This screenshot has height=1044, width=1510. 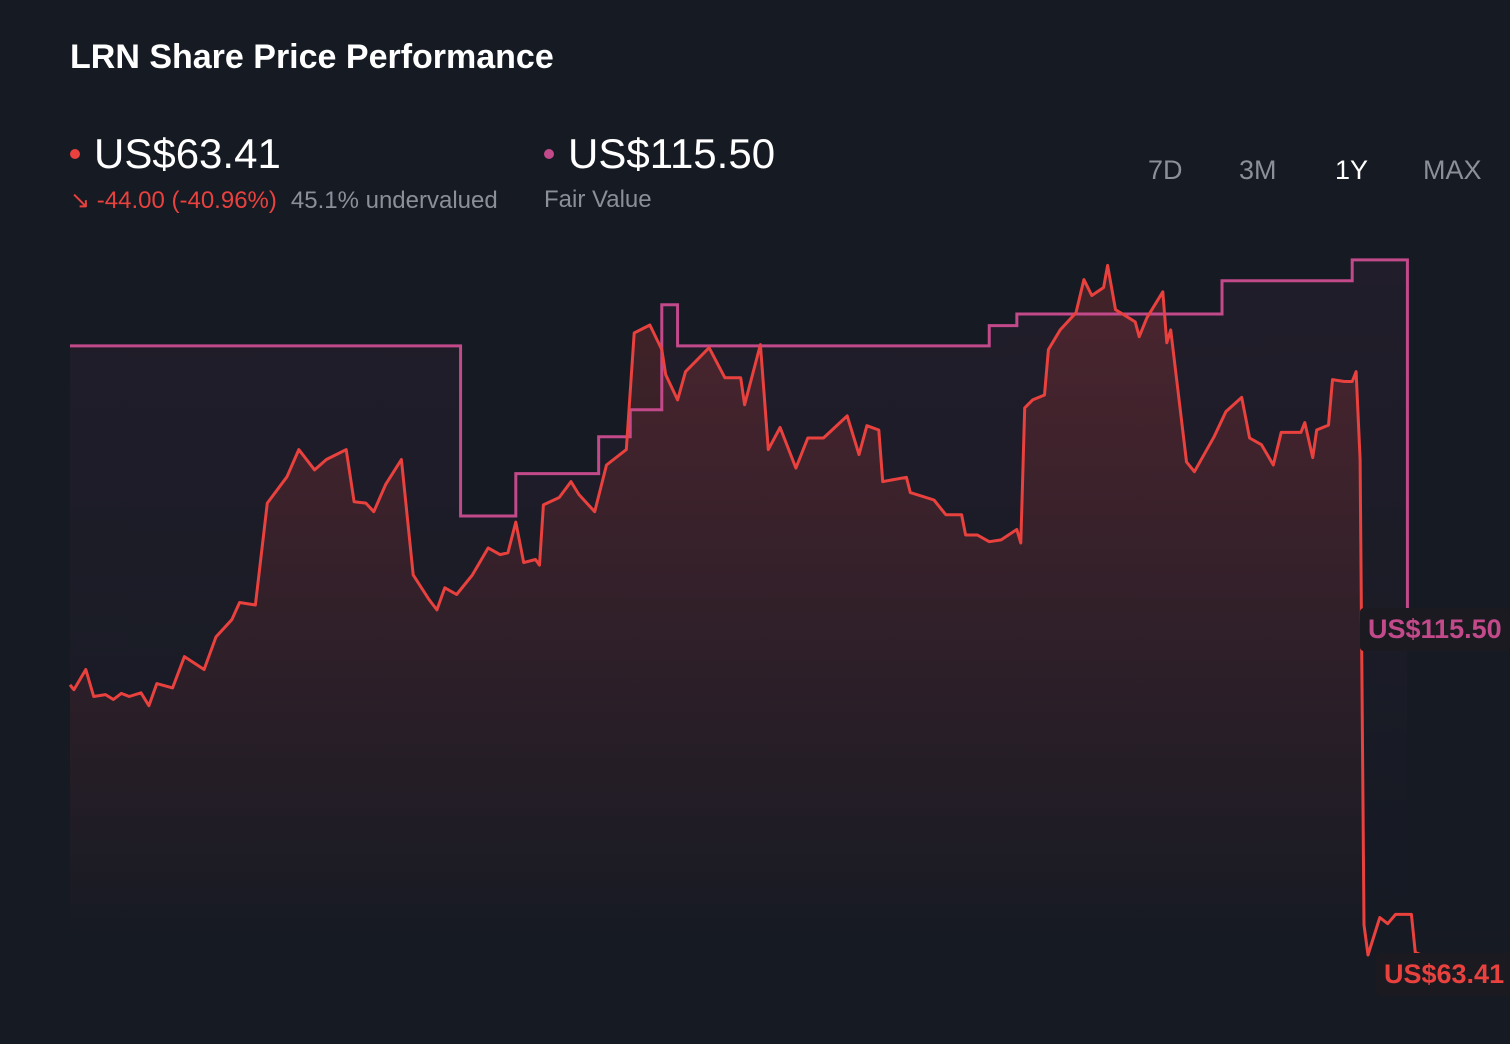 What do you see at coordinates (1165, 170) in the screenshot?
I see `timeframe-7d: 7D` at bounding box center [1165, 170].